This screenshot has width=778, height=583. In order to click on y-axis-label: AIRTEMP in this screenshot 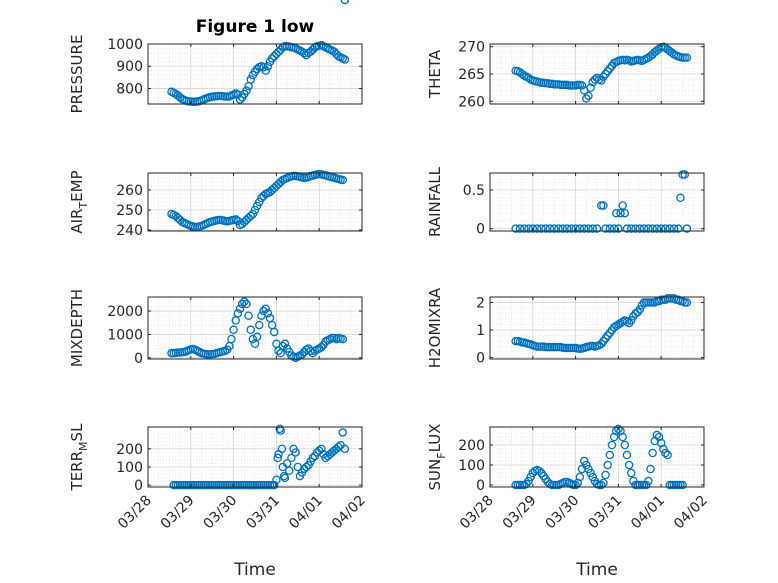, I will do `click(79, 201)`.